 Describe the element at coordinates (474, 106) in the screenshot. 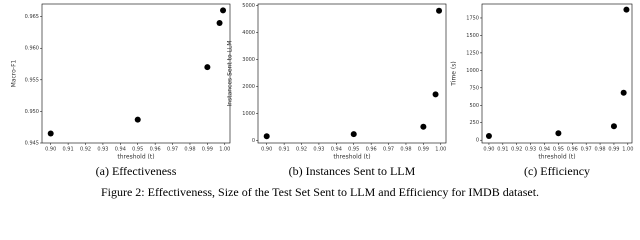

I see `y-tick-label: 500` at that location.